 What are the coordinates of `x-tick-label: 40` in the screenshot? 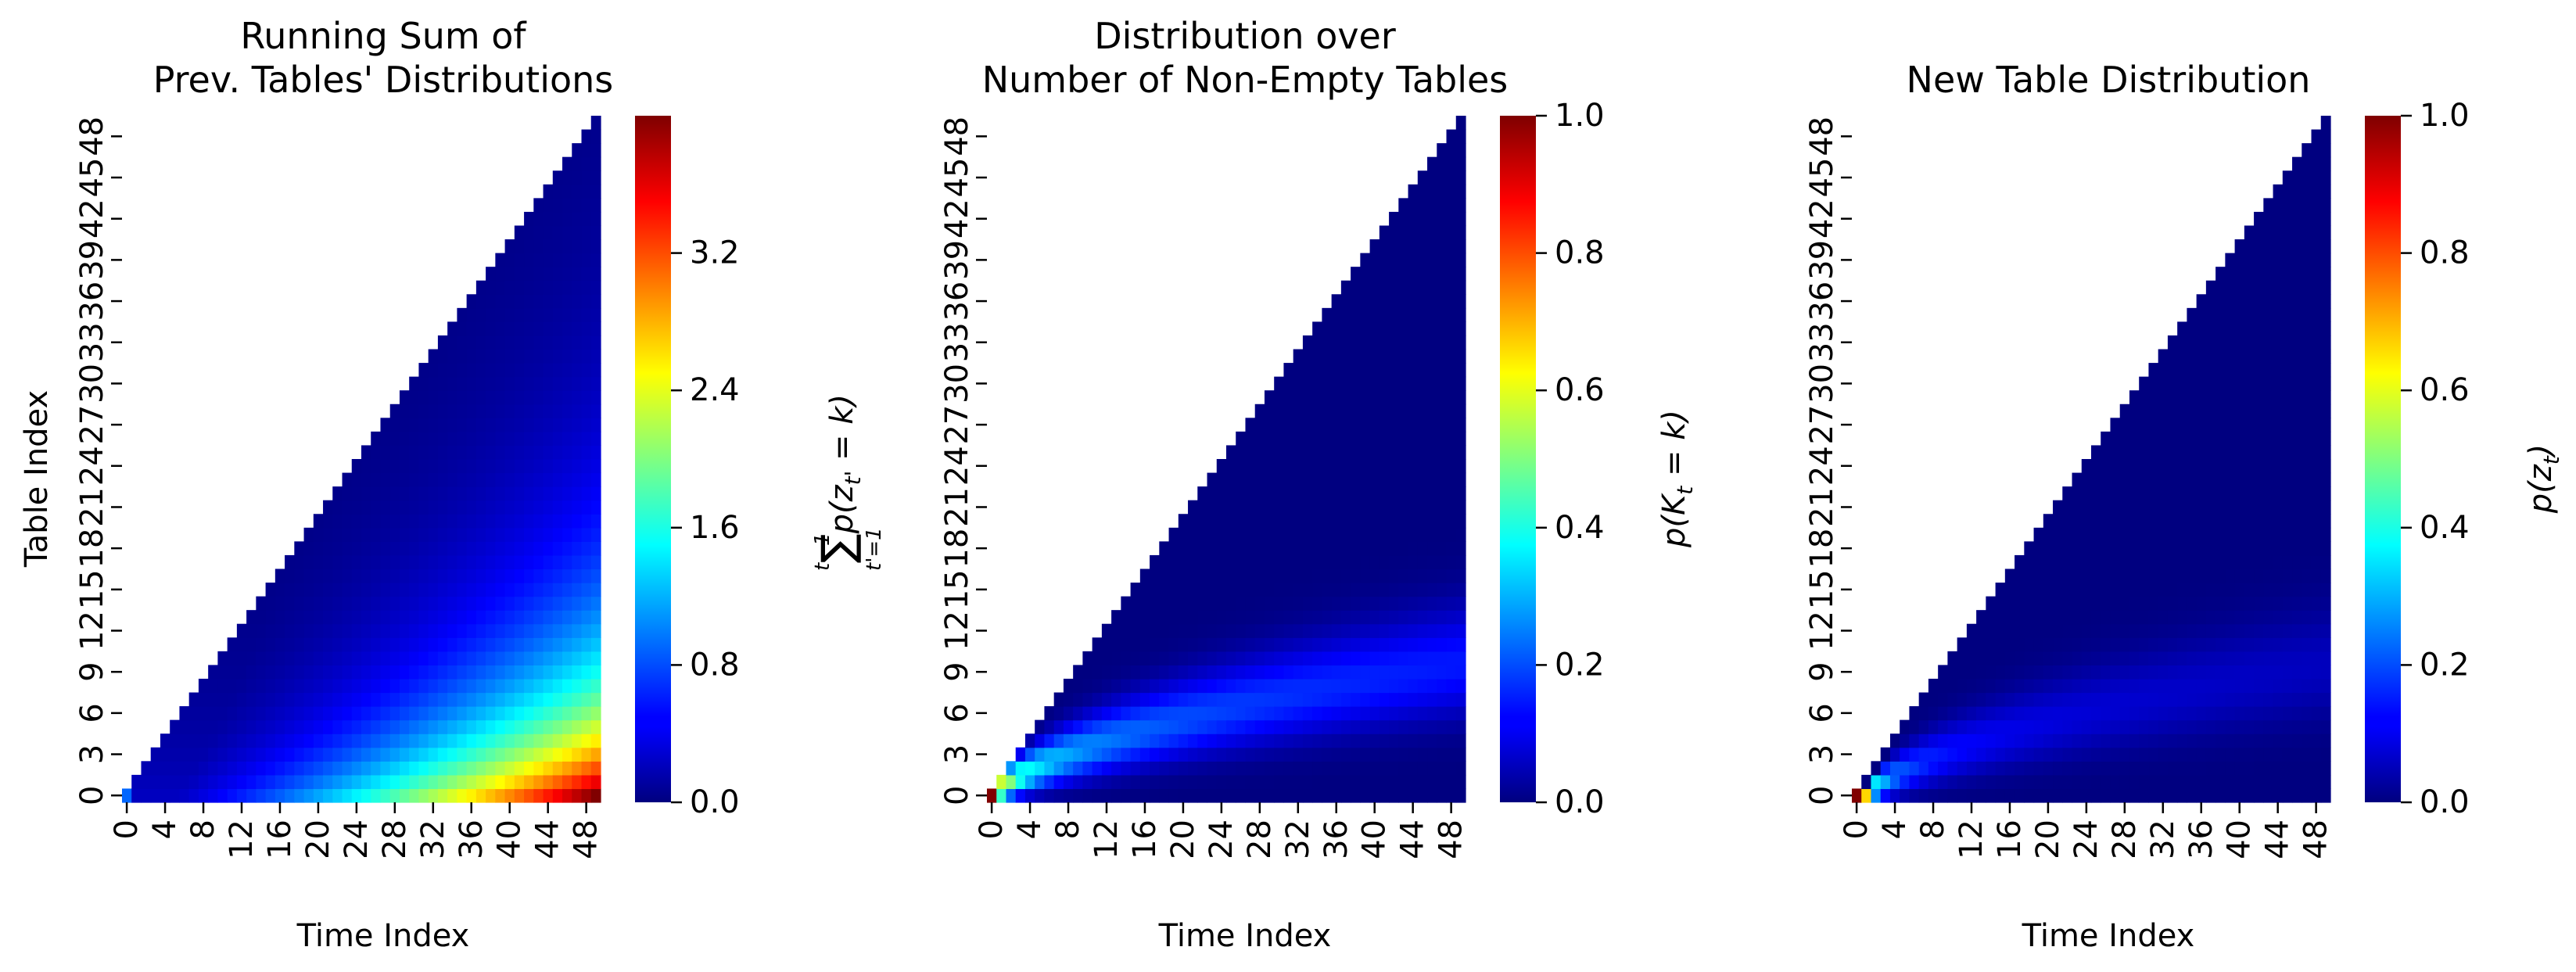 It's located at (2240, 839).